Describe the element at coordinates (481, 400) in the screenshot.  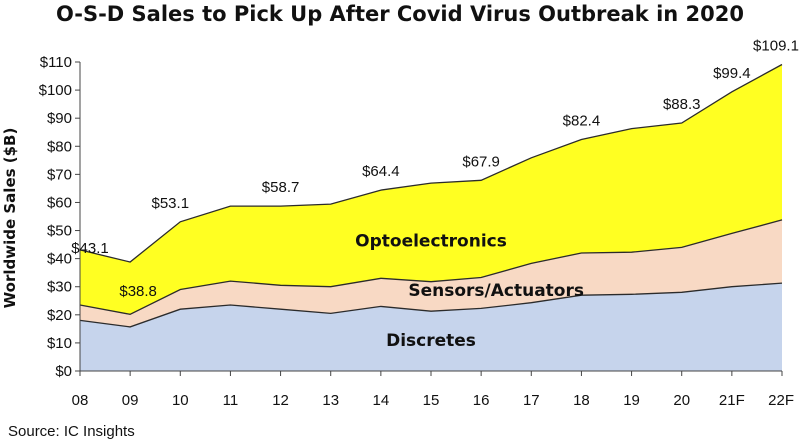
I see `x-tick-label: 16` at that location.